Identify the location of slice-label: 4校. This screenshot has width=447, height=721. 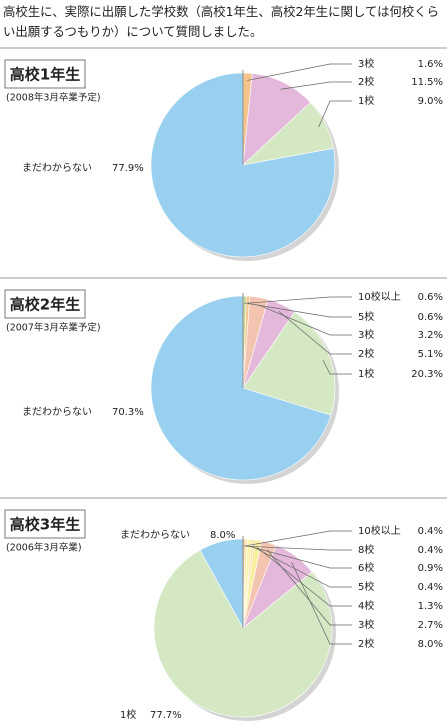
(366, 605).